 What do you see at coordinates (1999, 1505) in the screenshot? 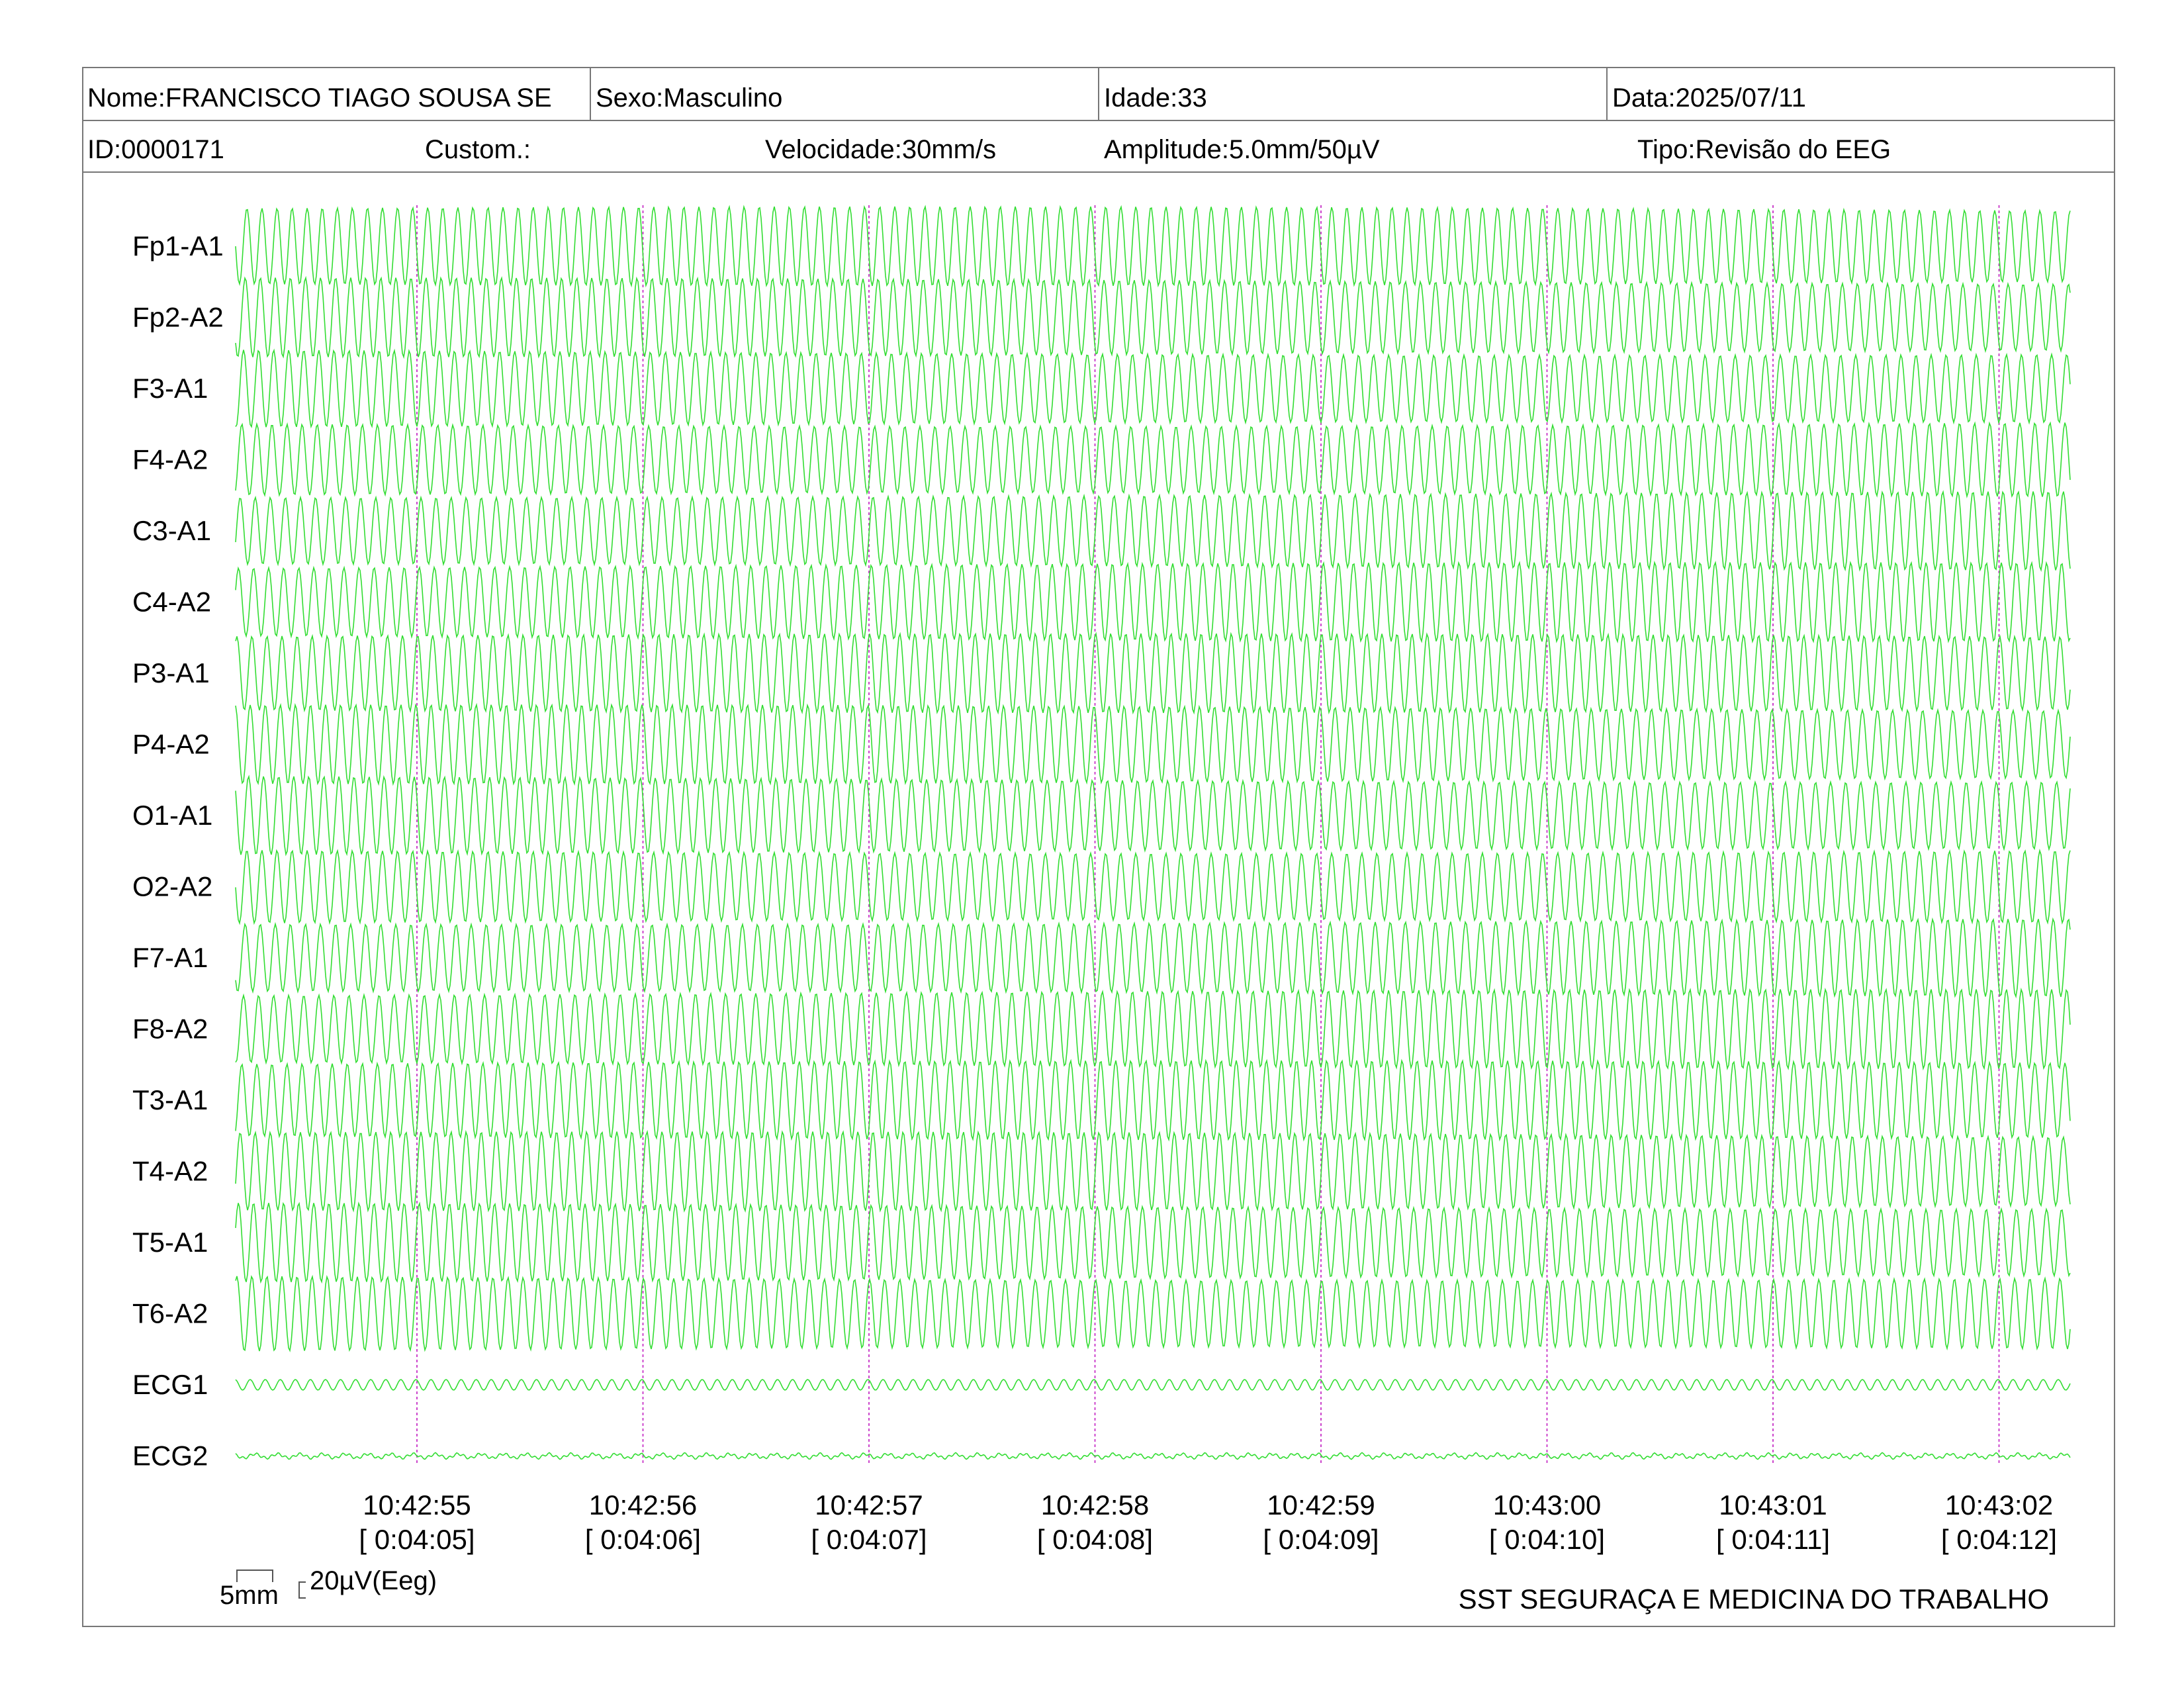
I see `time-tick-label: 10:43:02` at bounding box center [1999, 1505].